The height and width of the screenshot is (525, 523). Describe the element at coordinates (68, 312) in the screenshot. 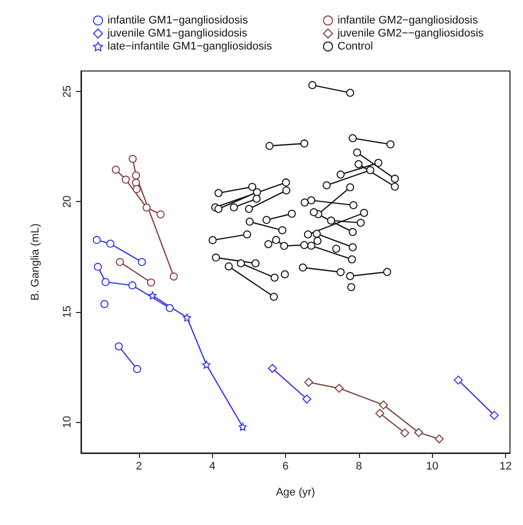

I see `y-tick-label: 15` at that location.